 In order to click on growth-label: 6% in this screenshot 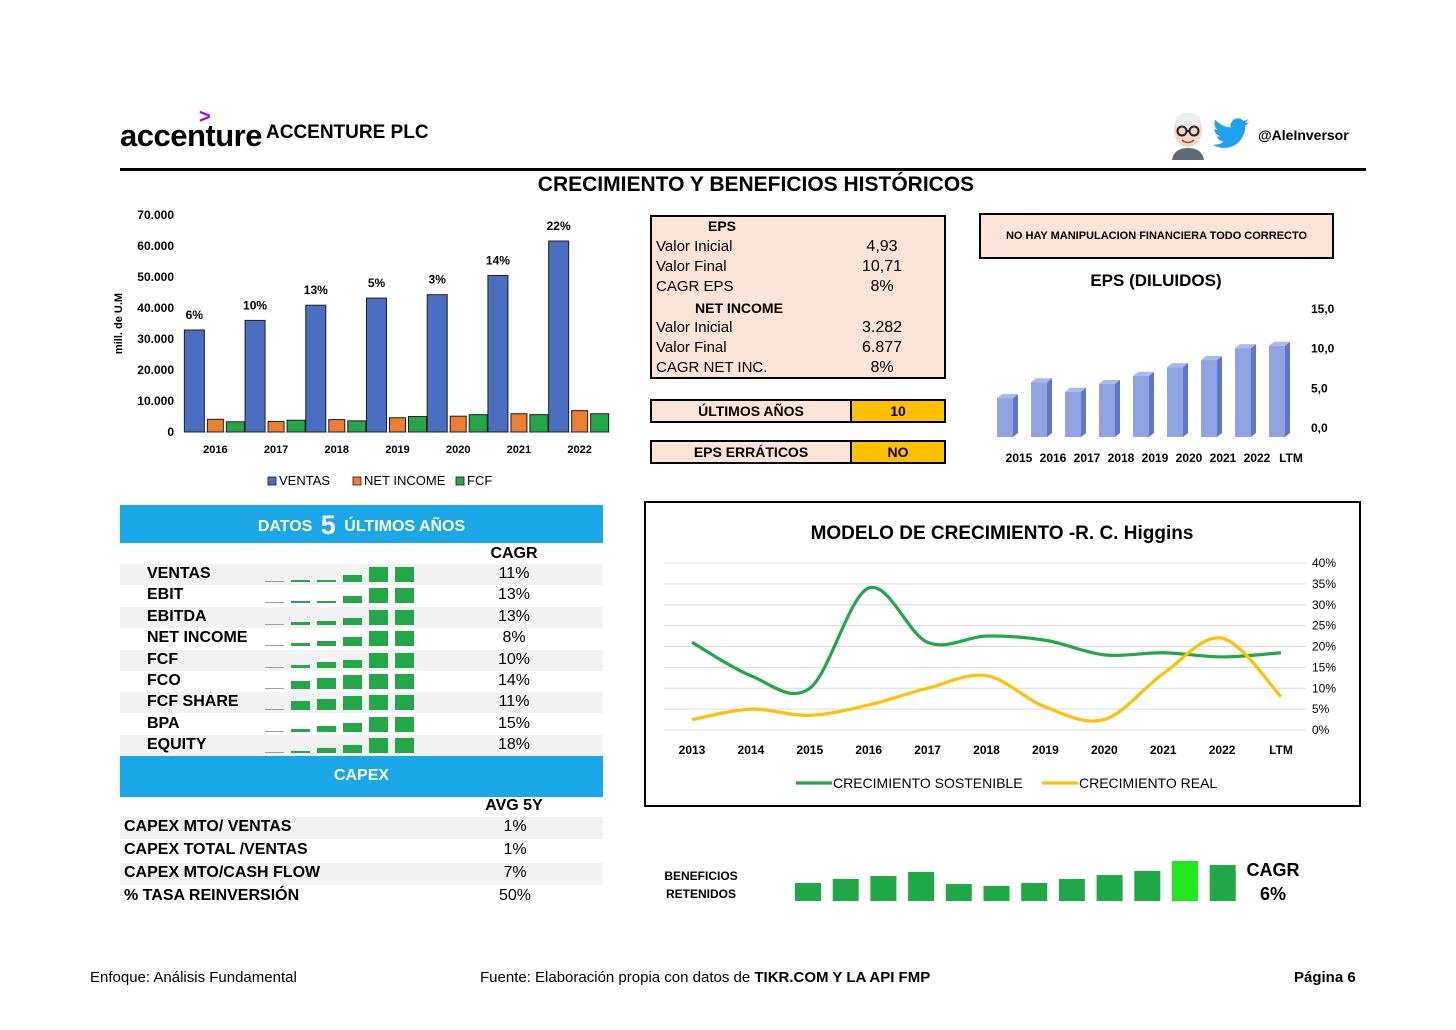, I will do `click(195, 315)`.